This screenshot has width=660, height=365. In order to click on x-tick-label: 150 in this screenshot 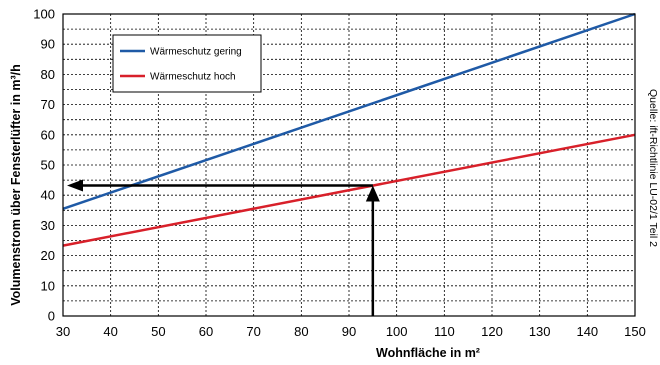, I will do `click(635, 331)`.